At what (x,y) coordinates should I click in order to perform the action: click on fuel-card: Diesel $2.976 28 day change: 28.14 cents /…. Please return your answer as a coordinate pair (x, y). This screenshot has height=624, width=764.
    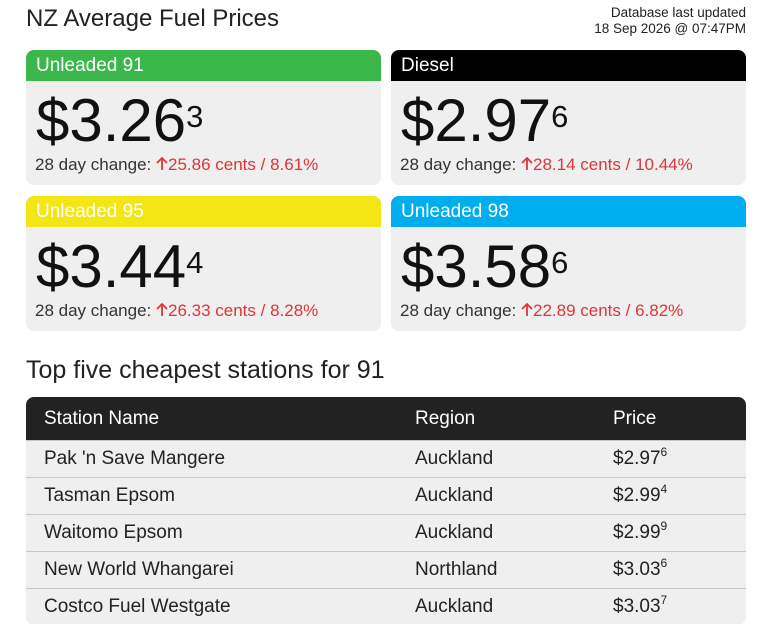
    Looking at the image, I should click on (568, 117).